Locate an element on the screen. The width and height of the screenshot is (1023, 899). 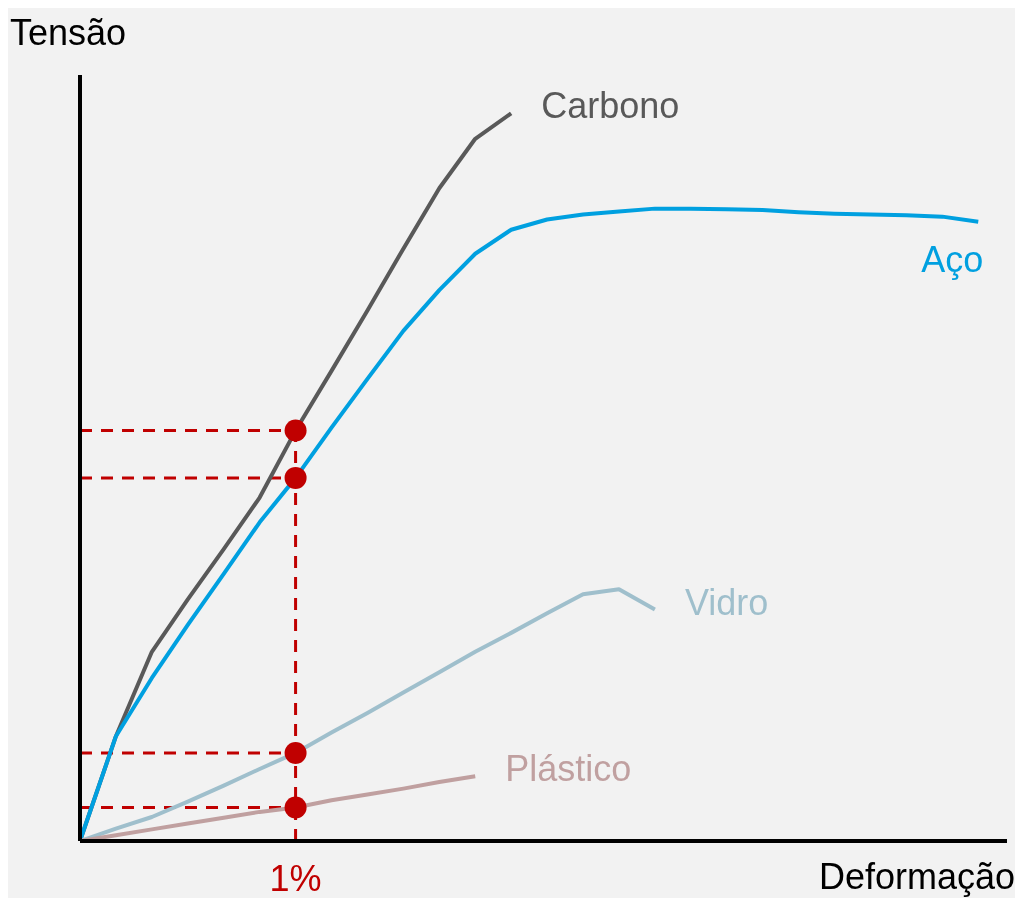
text: 1% is located at coordinates (295, 878).